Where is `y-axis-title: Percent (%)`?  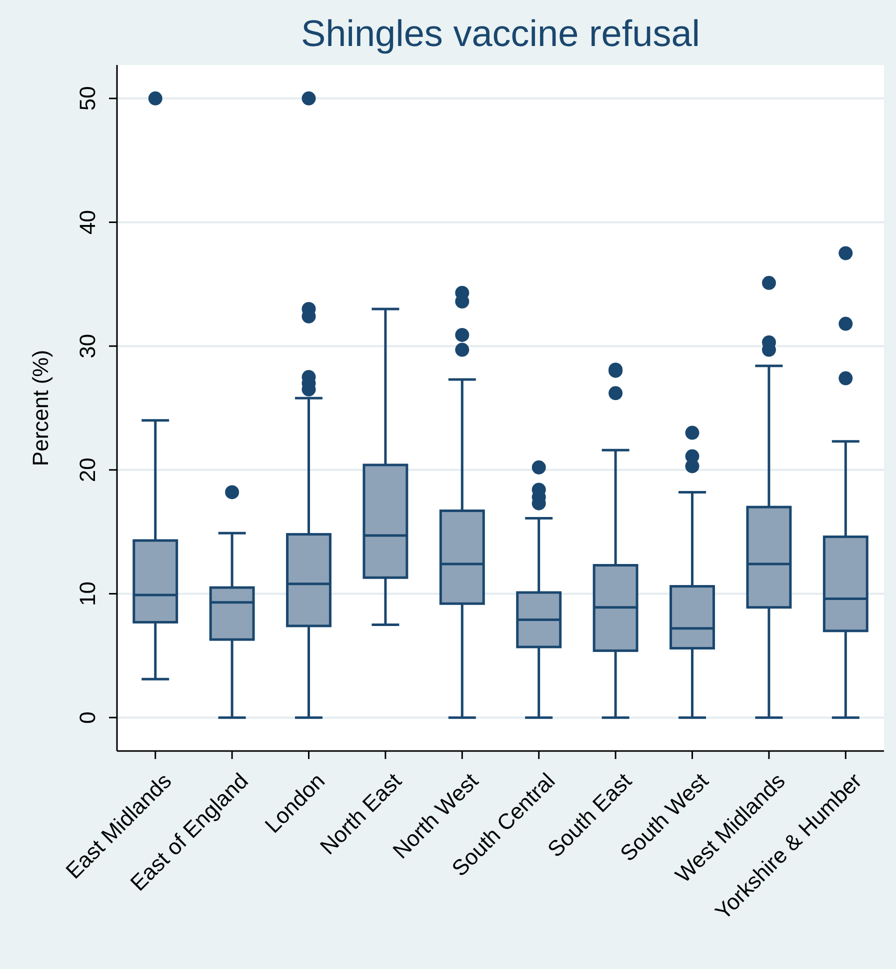
y-axis-title: Percent (%) is located at coordinates (40, 408).